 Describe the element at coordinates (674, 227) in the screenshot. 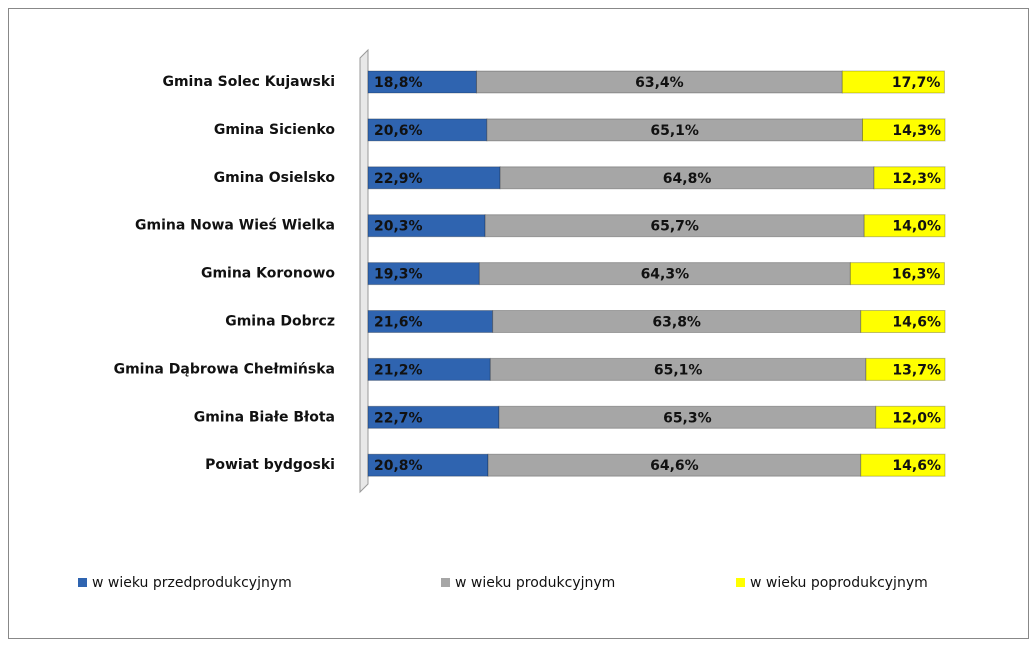

I see `data-label: 65,7%` at that location.